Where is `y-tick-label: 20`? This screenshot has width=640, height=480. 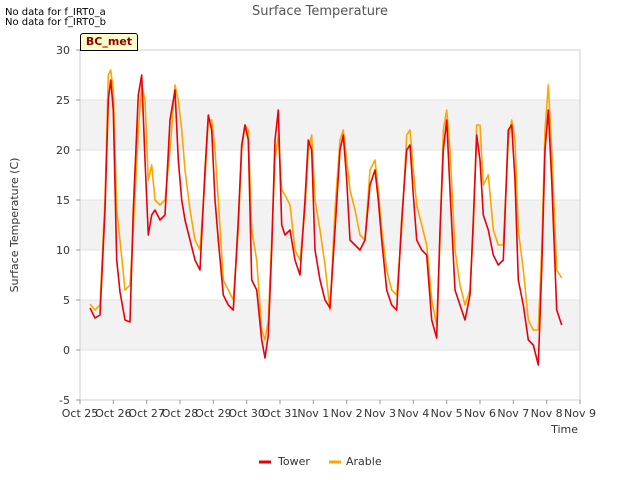 y-tick-label: 20 is located at coordinates (63, 150).